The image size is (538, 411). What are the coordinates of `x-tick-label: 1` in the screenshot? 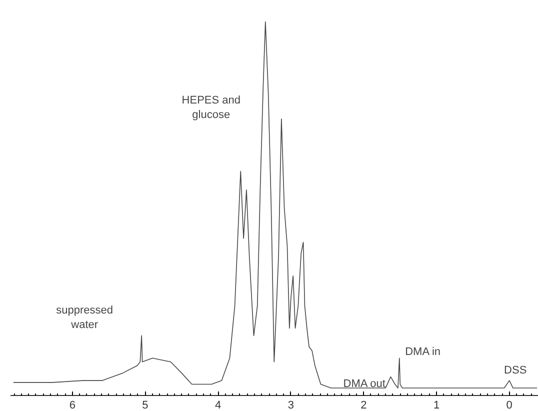 It's located at (436, 405).